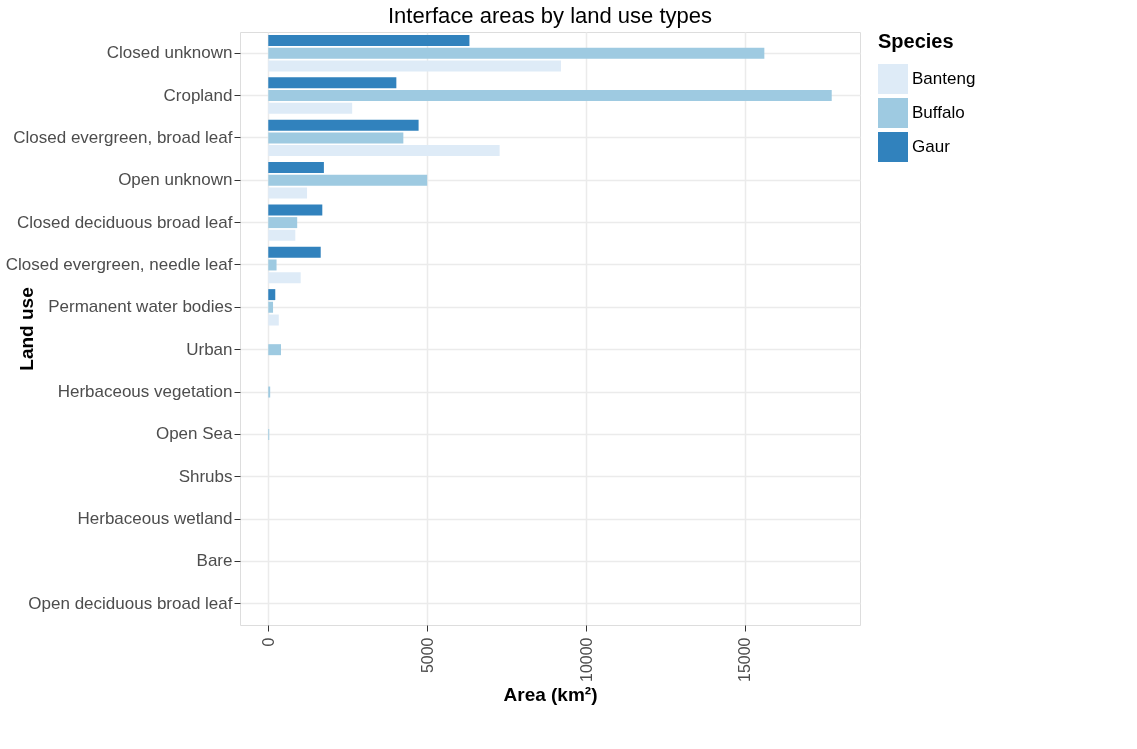  What do you see at coordinates (198, 95) in the screenshot?
I see `y-tick-label: Cropland` at bounding box center [198, 95].